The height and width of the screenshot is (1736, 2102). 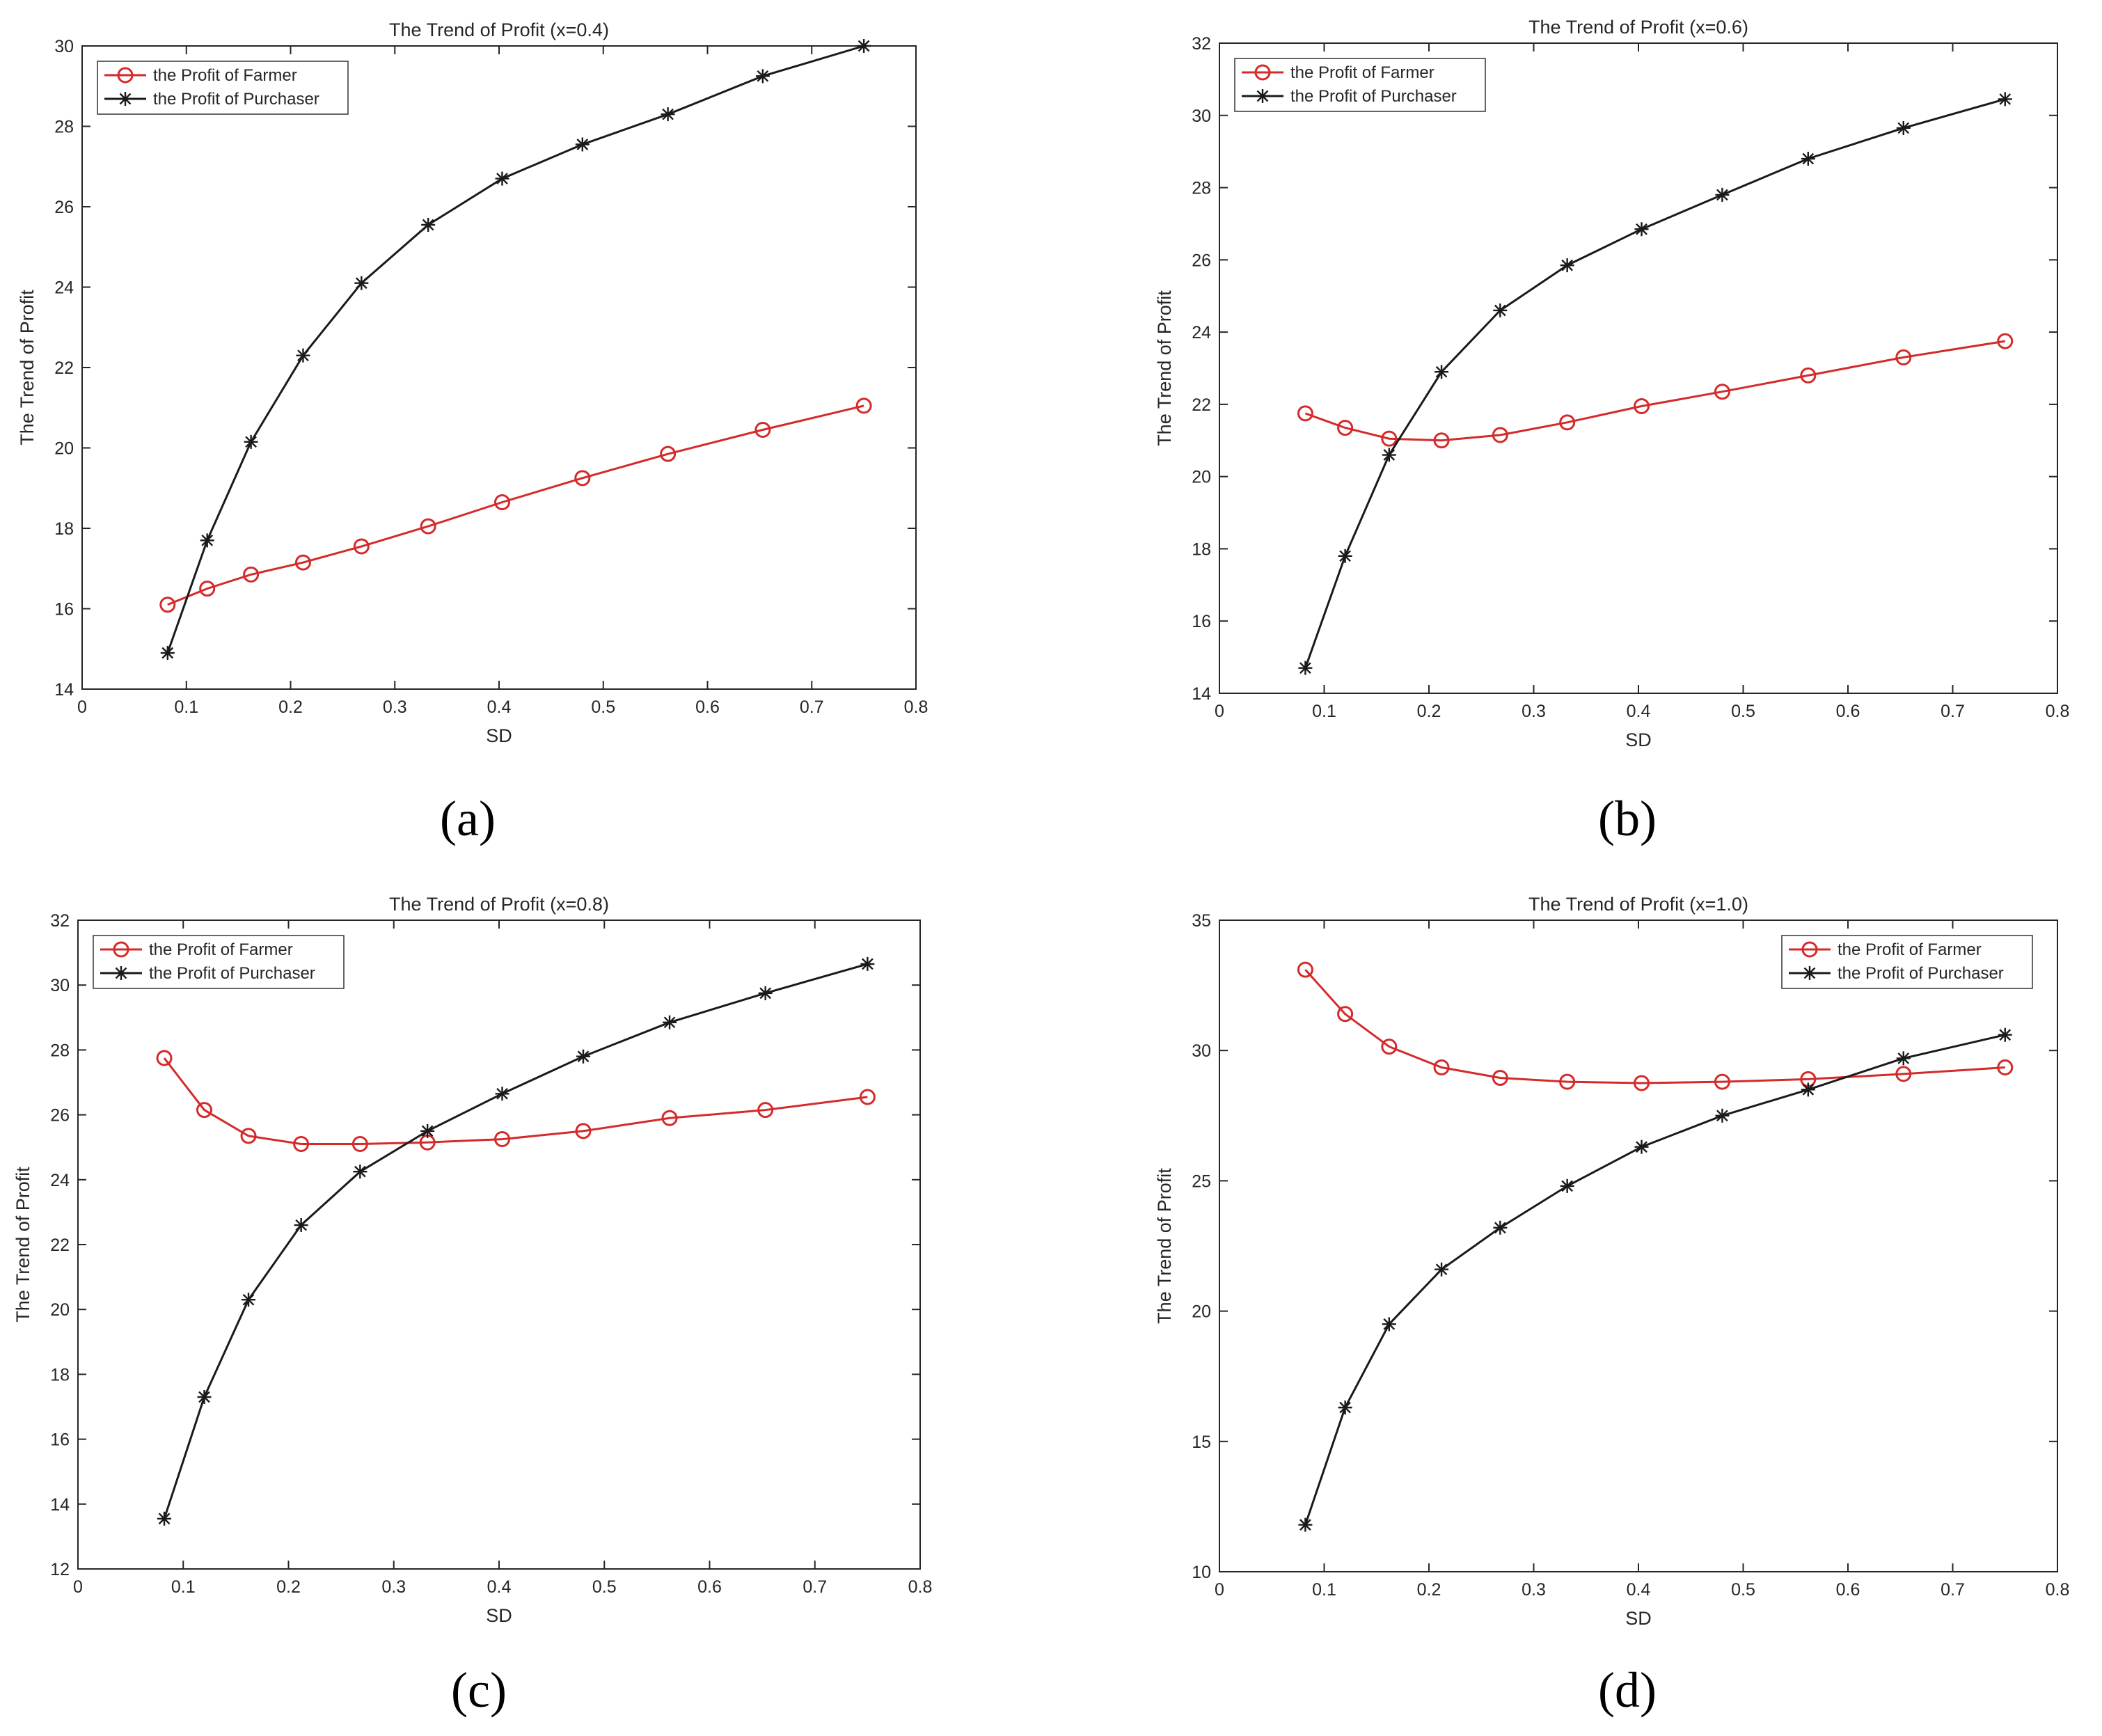 What do you see at coordinates (1534, 1590) in the screenshot?
I see `x-tick-label: 0.3` at bounding box center [1534, 1590].